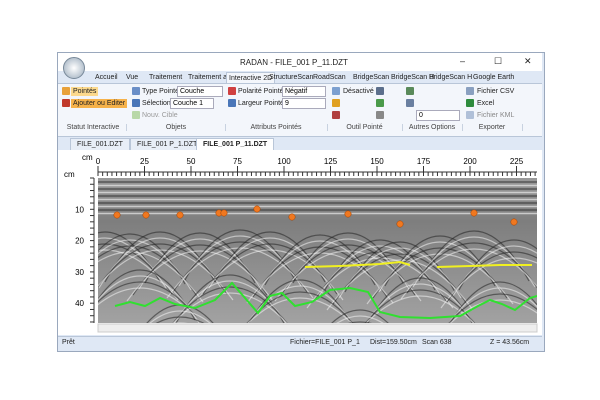 The height and width of the screenshot is (400, 600). What do you see at coordinates (528, 61) in the screenshot?
I see `close-button: ✕` at bounding box center [528, 61].